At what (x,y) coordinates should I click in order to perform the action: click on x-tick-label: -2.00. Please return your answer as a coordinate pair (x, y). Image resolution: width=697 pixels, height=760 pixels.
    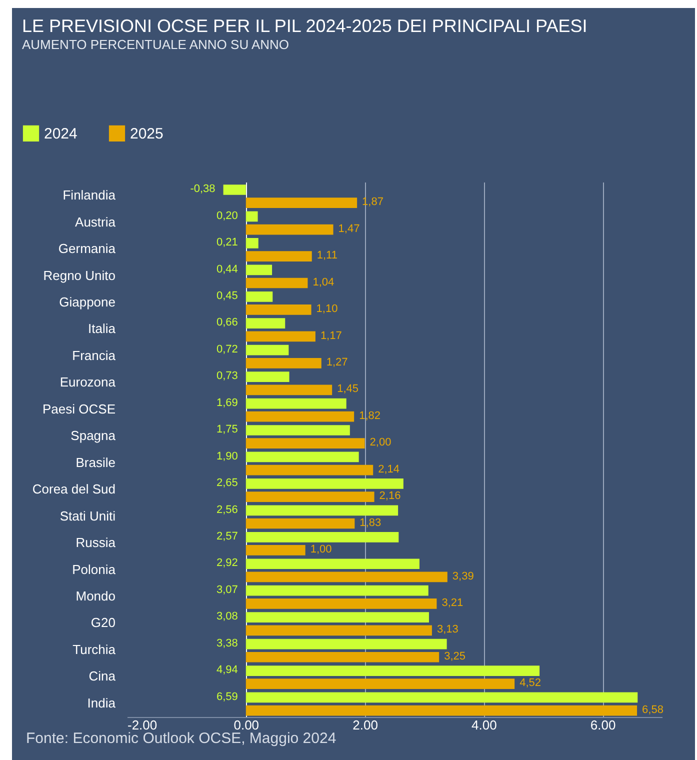
    Looking at the image, I should click on (143, 725).